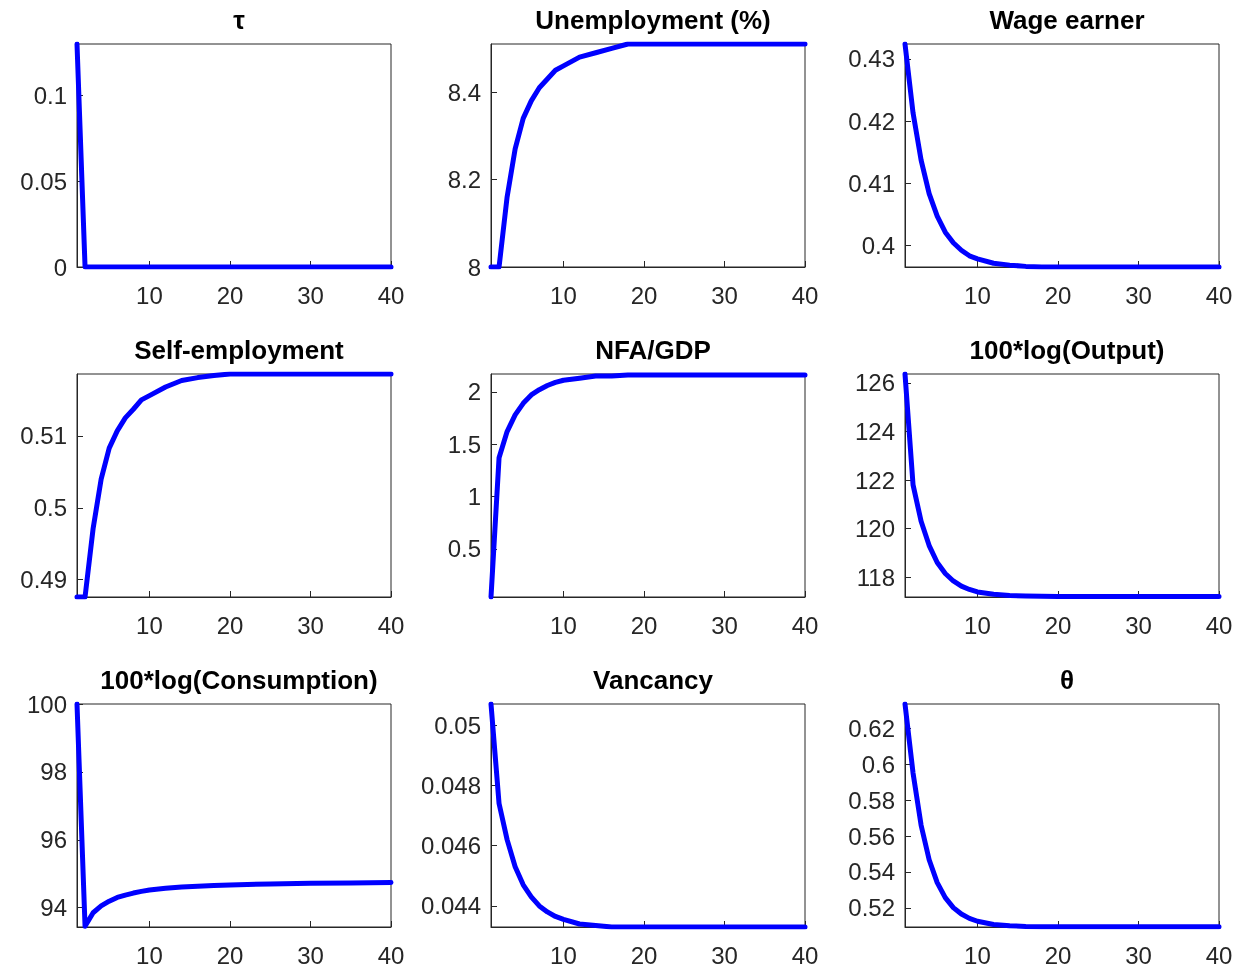 Image resolution: width=1243 pixels, height=975 pixels. What do you see at coordinates (450, 785) in the screenshot?
I see `y-tick-label: 0.048` at bounding box center [450, 785].